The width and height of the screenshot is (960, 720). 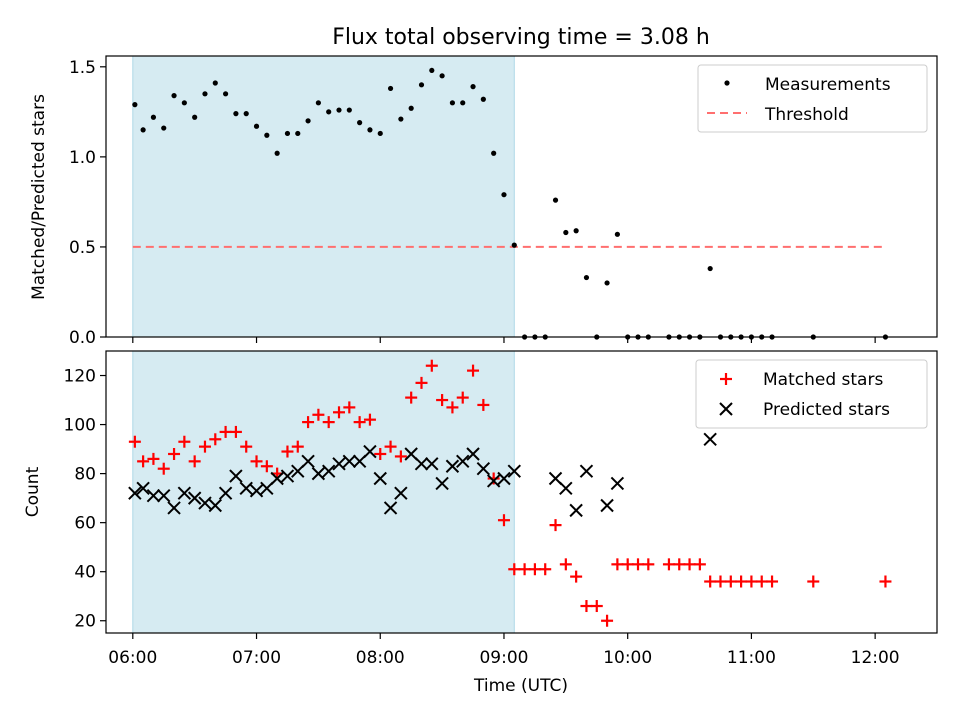 What do you see at coordinates (812, 98) in the screenshot?
I see `top-legend: Measurements Threshold` at bounding box center [812, 98].